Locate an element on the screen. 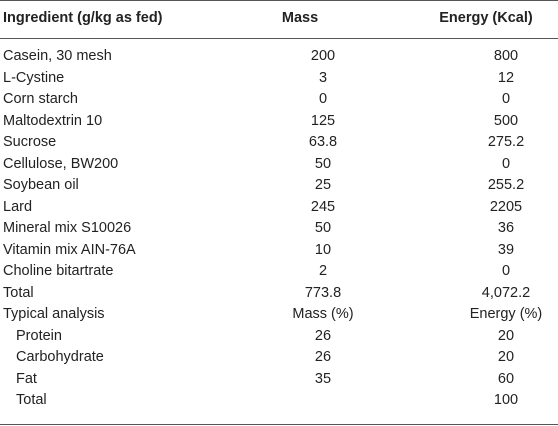 The width and height of the screenshot is (558, 426). ingredient-cell: Typical analysis is located at coordinates (54, 314).